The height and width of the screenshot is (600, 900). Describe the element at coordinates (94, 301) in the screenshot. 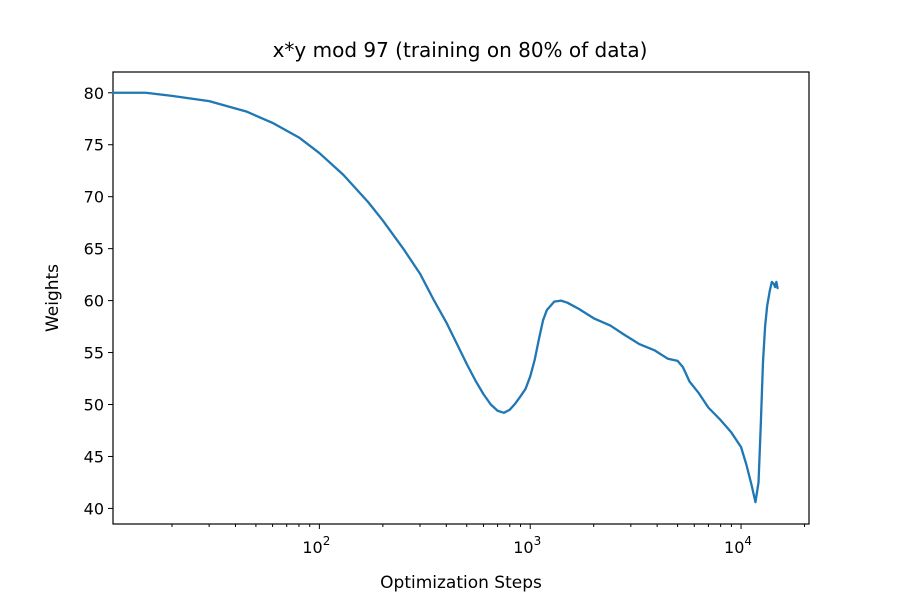

I see `y-tick-label: 60` at that location.